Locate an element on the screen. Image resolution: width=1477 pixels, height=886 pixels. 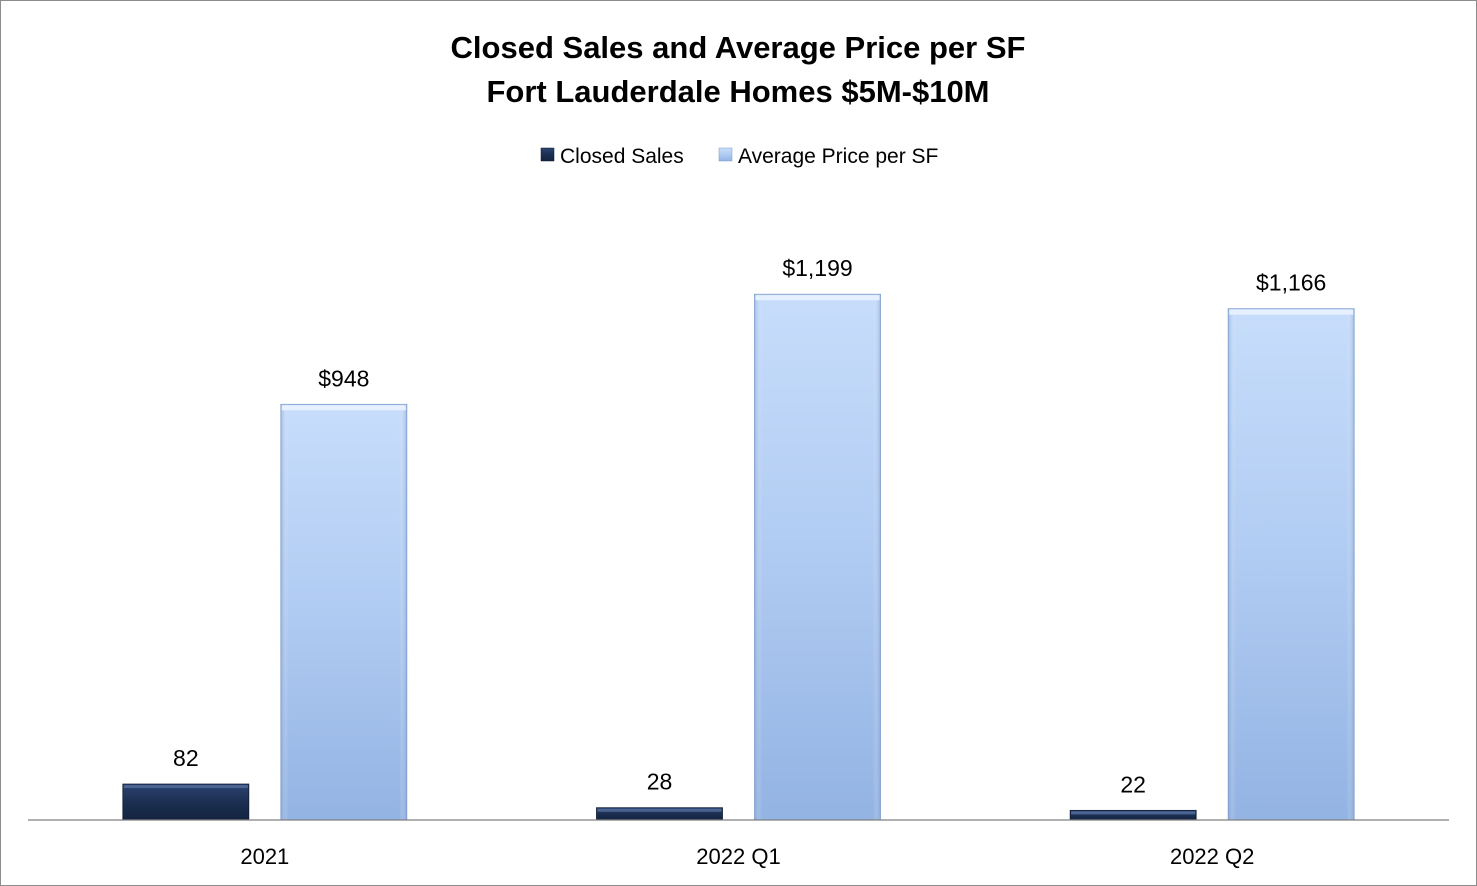
chart-subtitle: Fort Lauderdale Homes $5M-$10M is located at coordinates (737, 91).